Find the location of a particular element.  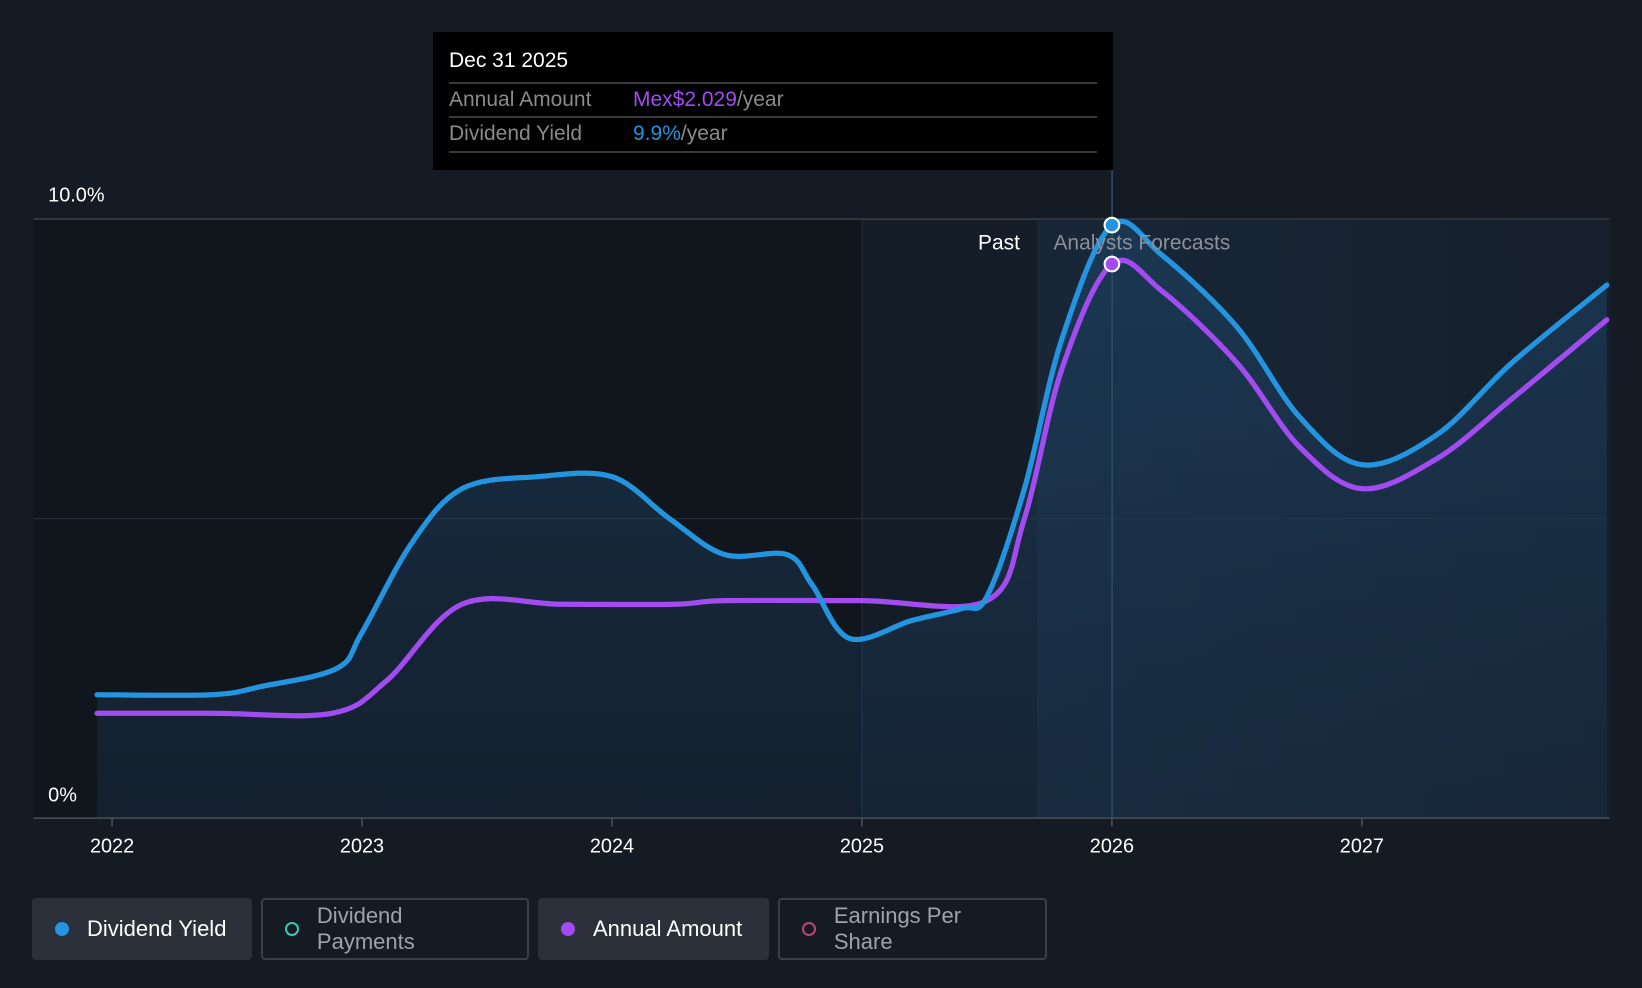

dividend-yield-marker is located at coordinates (1112, 225).